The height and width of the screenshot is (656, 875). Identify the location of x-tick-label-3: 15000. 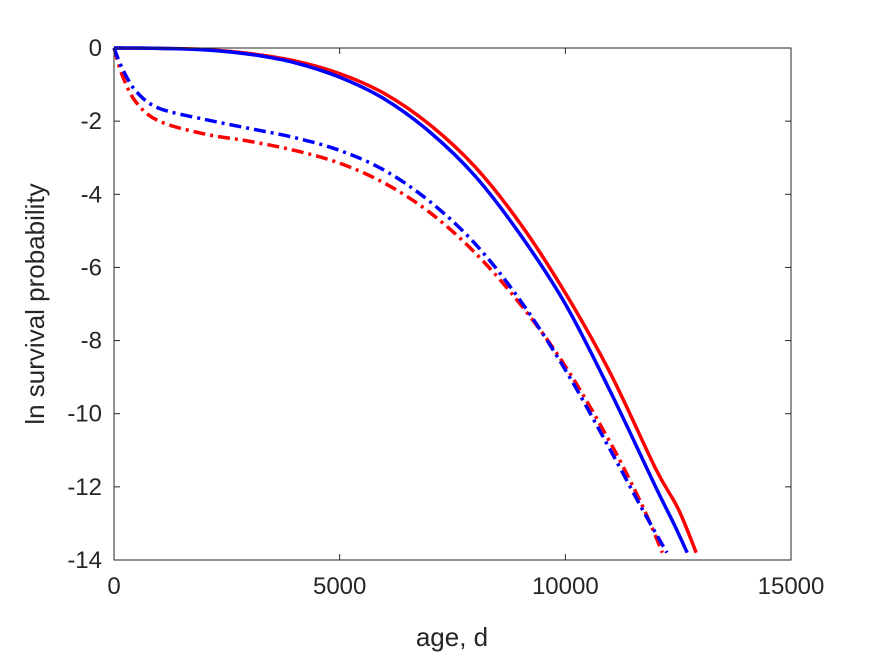
(791, 586).